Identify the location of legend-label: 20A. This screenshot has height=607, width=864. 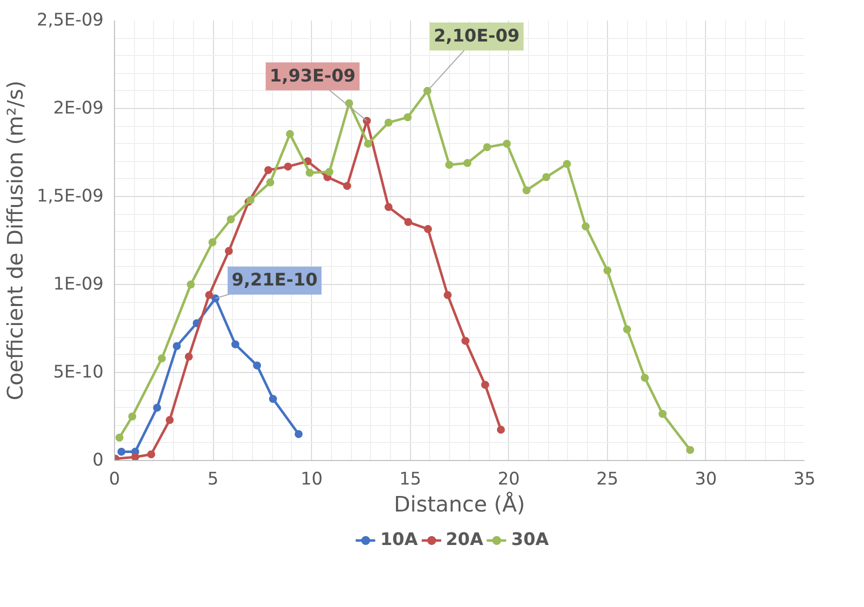
(465, 540).